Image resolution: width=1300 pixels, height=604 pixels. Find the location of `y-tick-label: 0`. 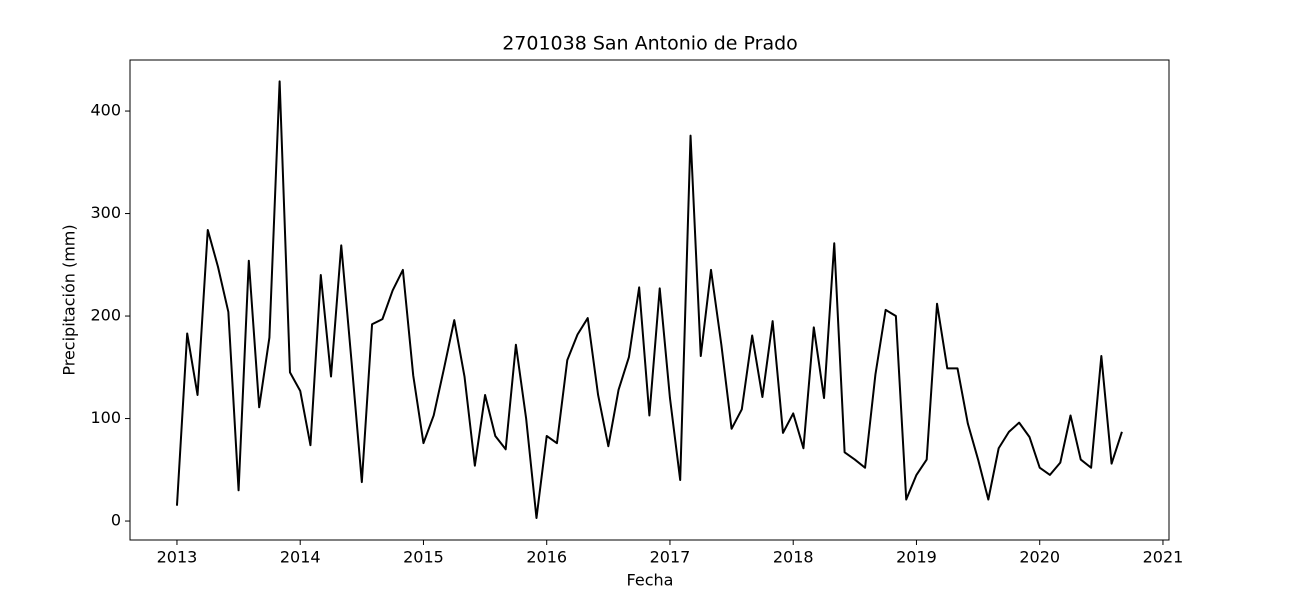

y-tick-label: 0 is located at coordinates (116, 520).